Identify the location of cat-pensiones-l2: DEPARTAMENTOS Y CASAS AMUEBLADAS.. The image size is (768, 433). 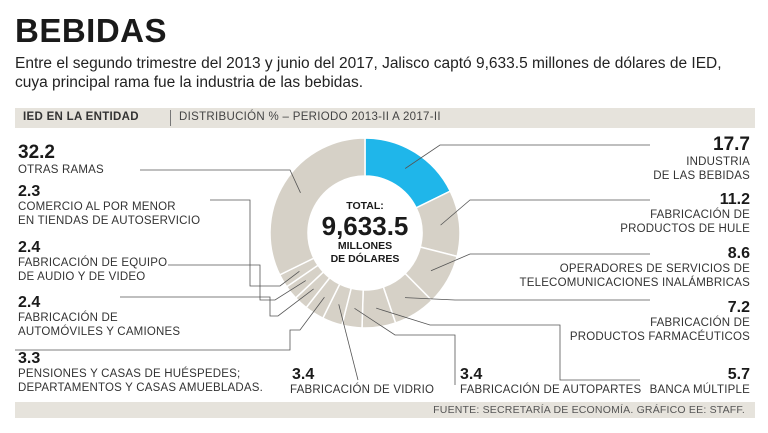
(140, 388).